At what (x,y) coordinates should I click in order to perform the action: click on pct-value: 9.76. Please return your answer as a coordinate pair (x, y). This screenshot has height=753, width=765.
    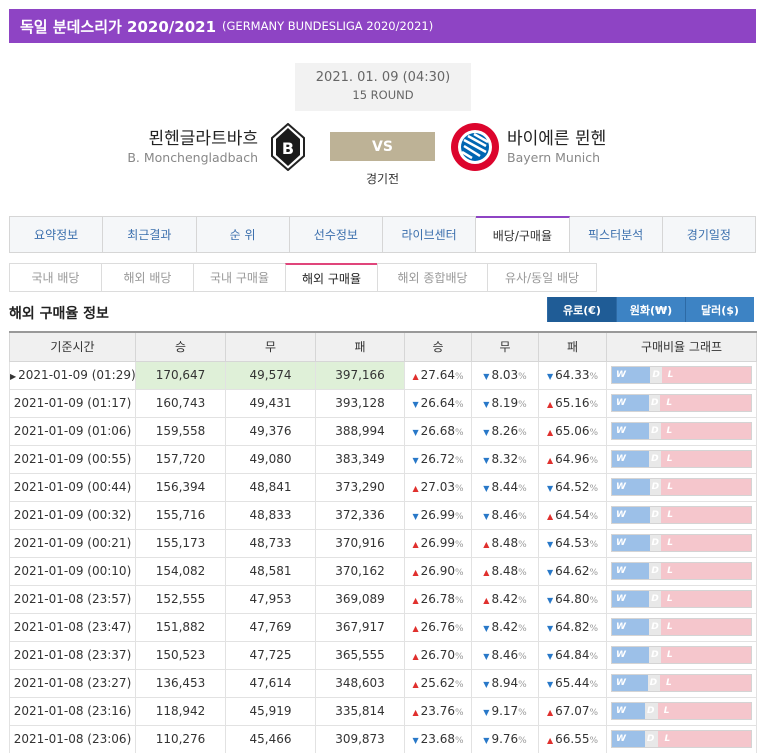
    Looking at the image, I should click on (505, 739).